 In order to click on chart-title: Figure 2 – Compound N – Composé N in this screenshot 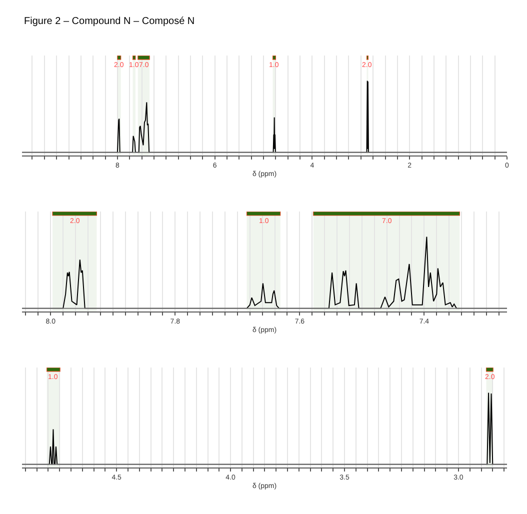, I will do `click(109, 21)`.